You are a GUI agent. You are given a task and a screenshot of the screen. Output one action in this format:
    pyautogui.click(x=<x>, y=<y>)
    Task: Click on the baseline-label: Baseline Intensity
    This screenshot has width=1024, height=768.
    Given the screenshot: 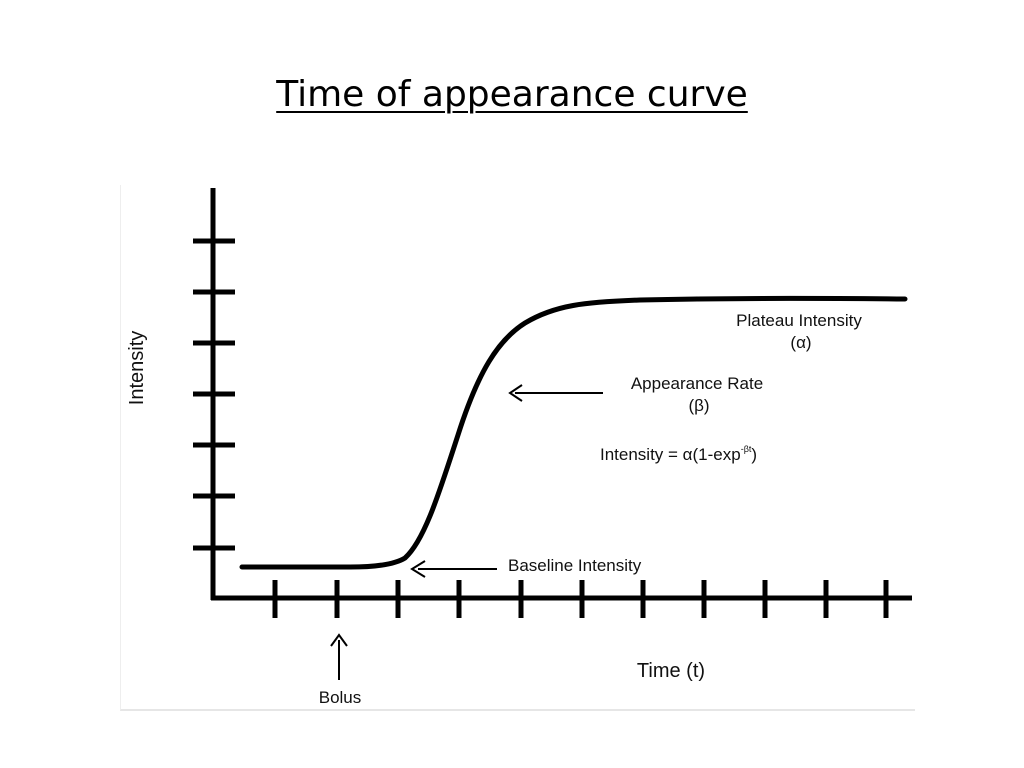 What is the action you would take?
    pyautogui.click(x=575, y=565)
    